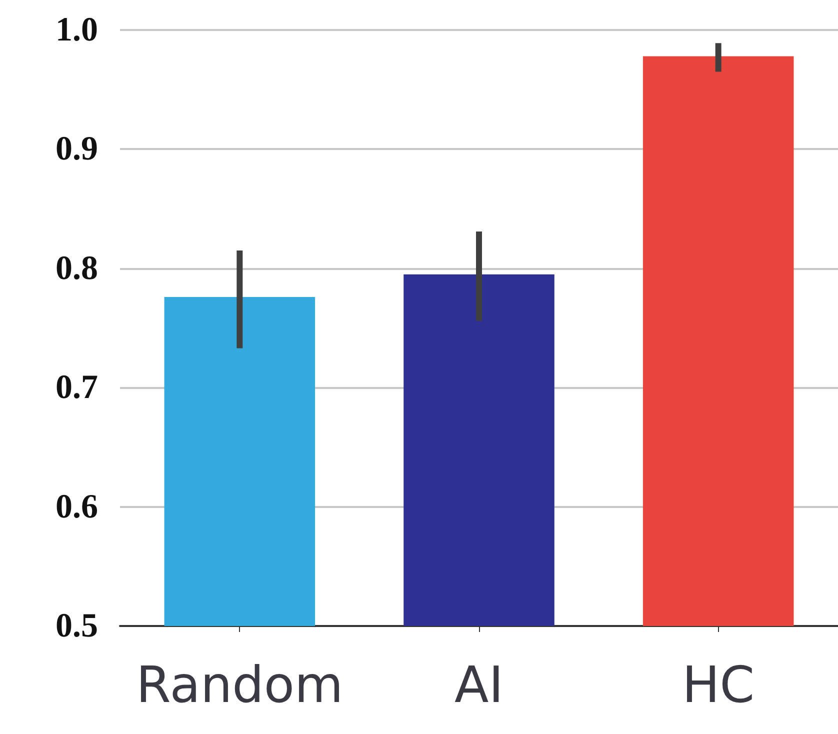 Image resolution: width=838 pixels, height=734 pixels. I want to click on y-tick-label: 0.5, so click(77, 626).